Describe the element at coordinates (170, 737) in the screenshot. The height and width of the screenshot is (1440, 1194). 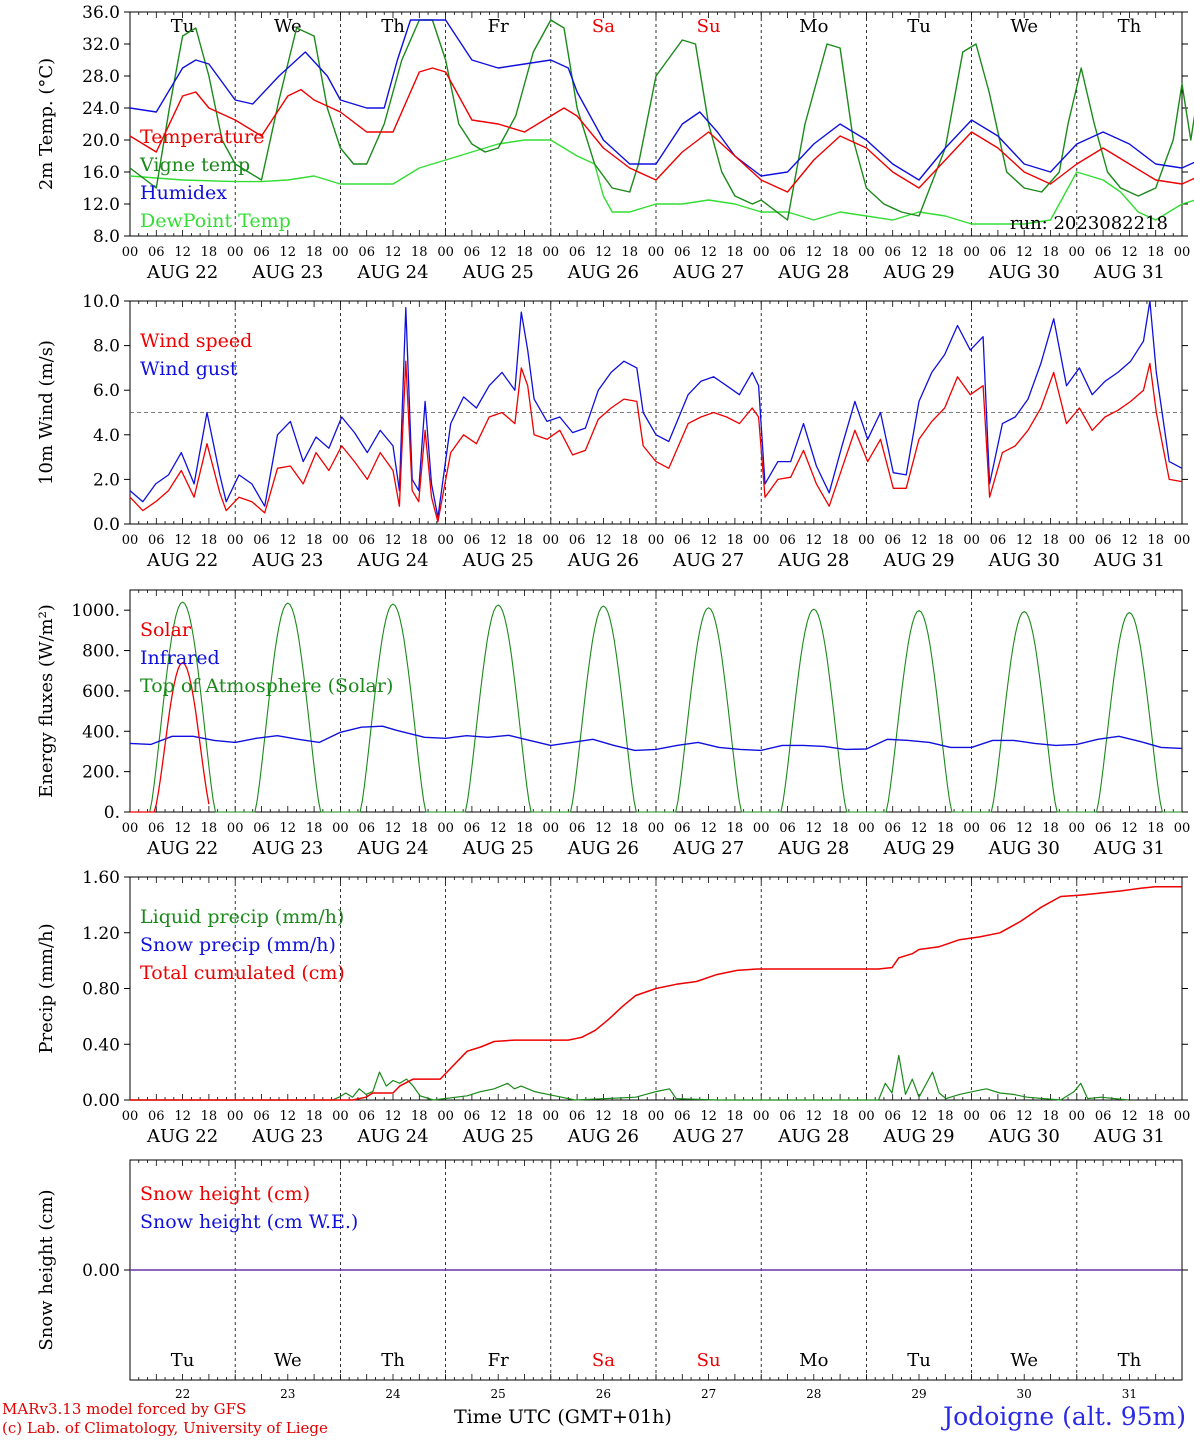
I see `series-line-solar` at that location.